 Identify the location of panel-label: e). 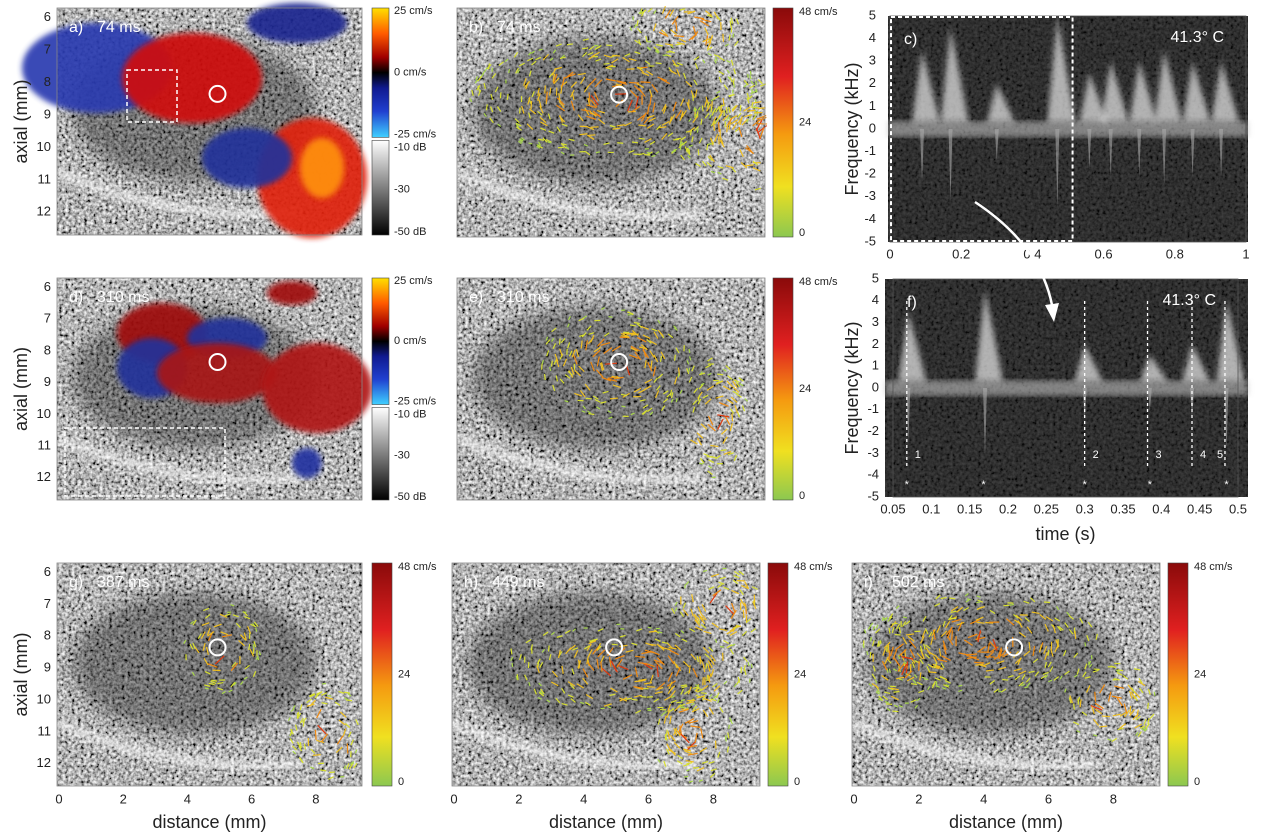
(476, 297).